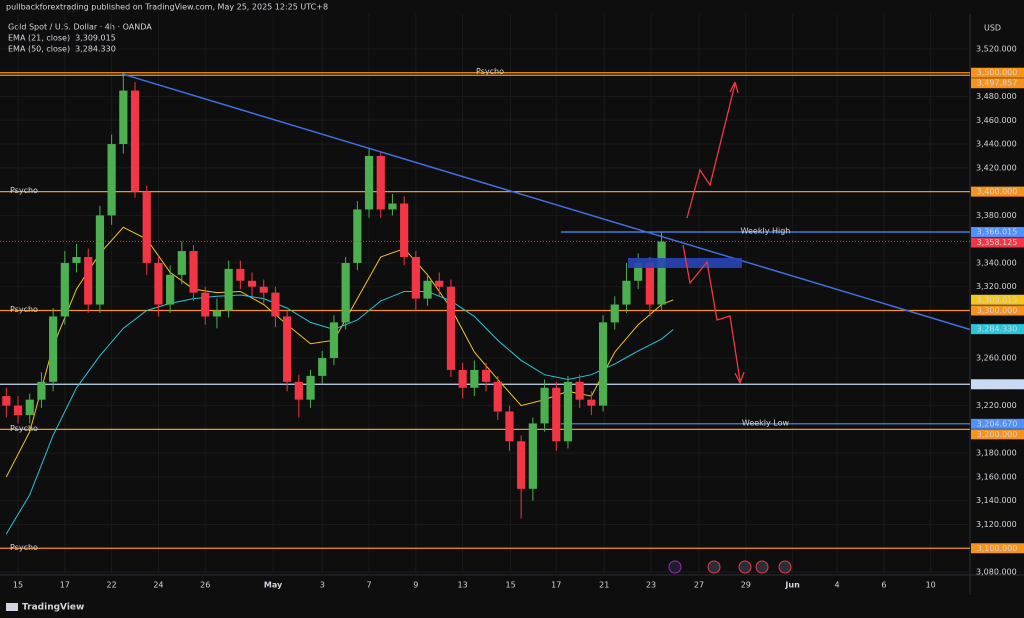  I want to click on price-box-label: 3,400.000, so click(997, 191).